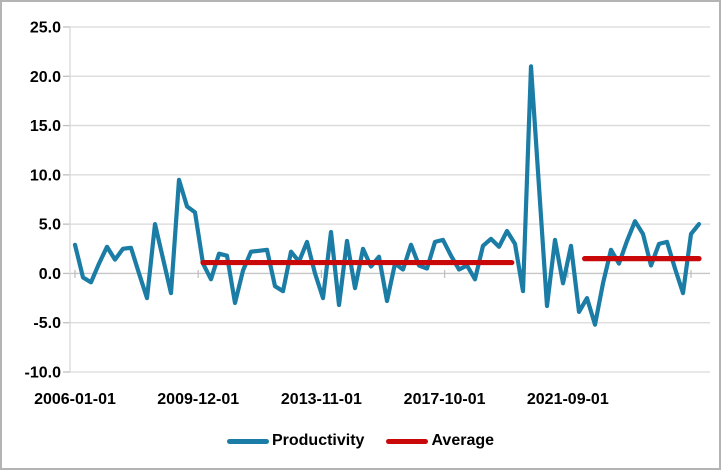  Describe the element at coordinates (45, 77) in the screenshot. I see `y-tick-label: 20.0` at that location.